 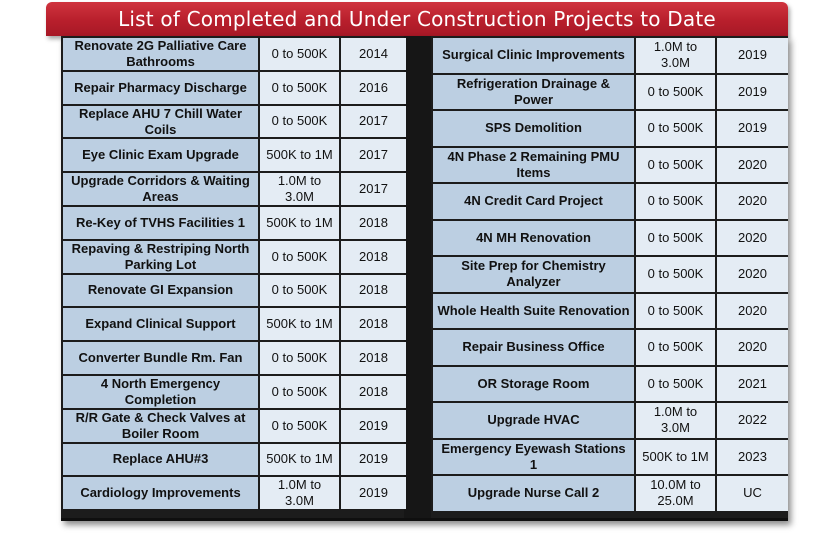 What do you see at coordinates (533, 91) in the screenshot?
I see `project-name-cell: Refrigeration Drainage & Power` at bounding box center [533, 91].